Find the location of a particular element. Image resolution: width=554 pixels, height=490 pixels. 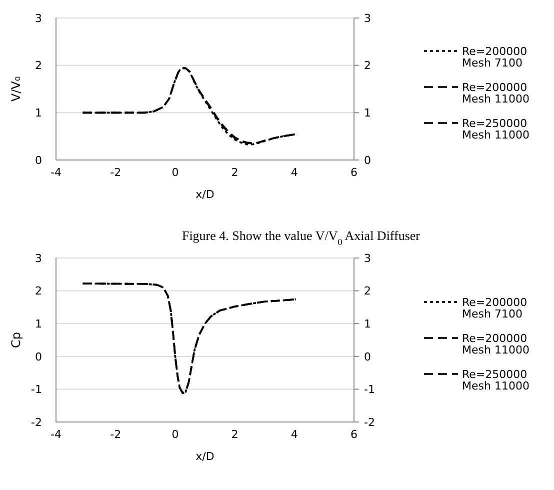

y-tick-label: -1 is located at coordinates (36, 389).